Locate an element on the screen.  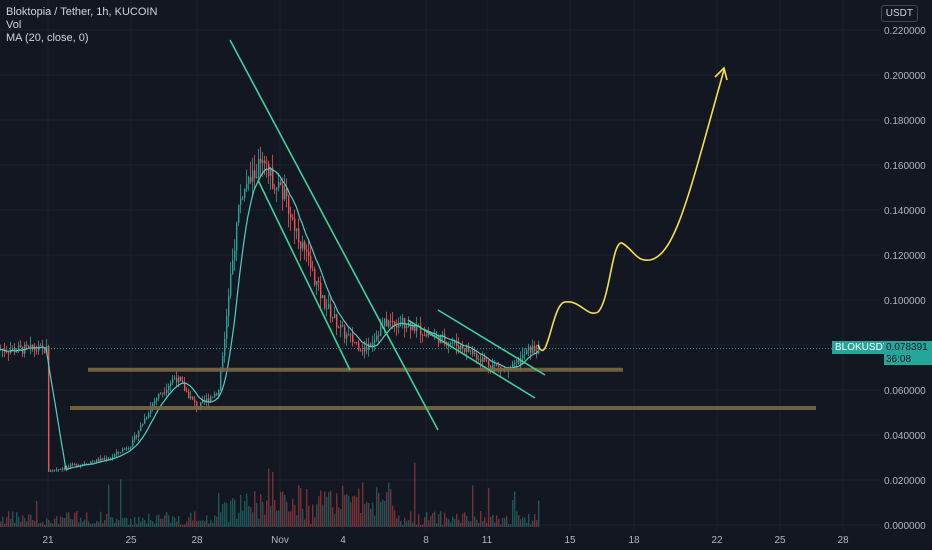
x-tick-label: 22 is located at coordinates (717, 540).